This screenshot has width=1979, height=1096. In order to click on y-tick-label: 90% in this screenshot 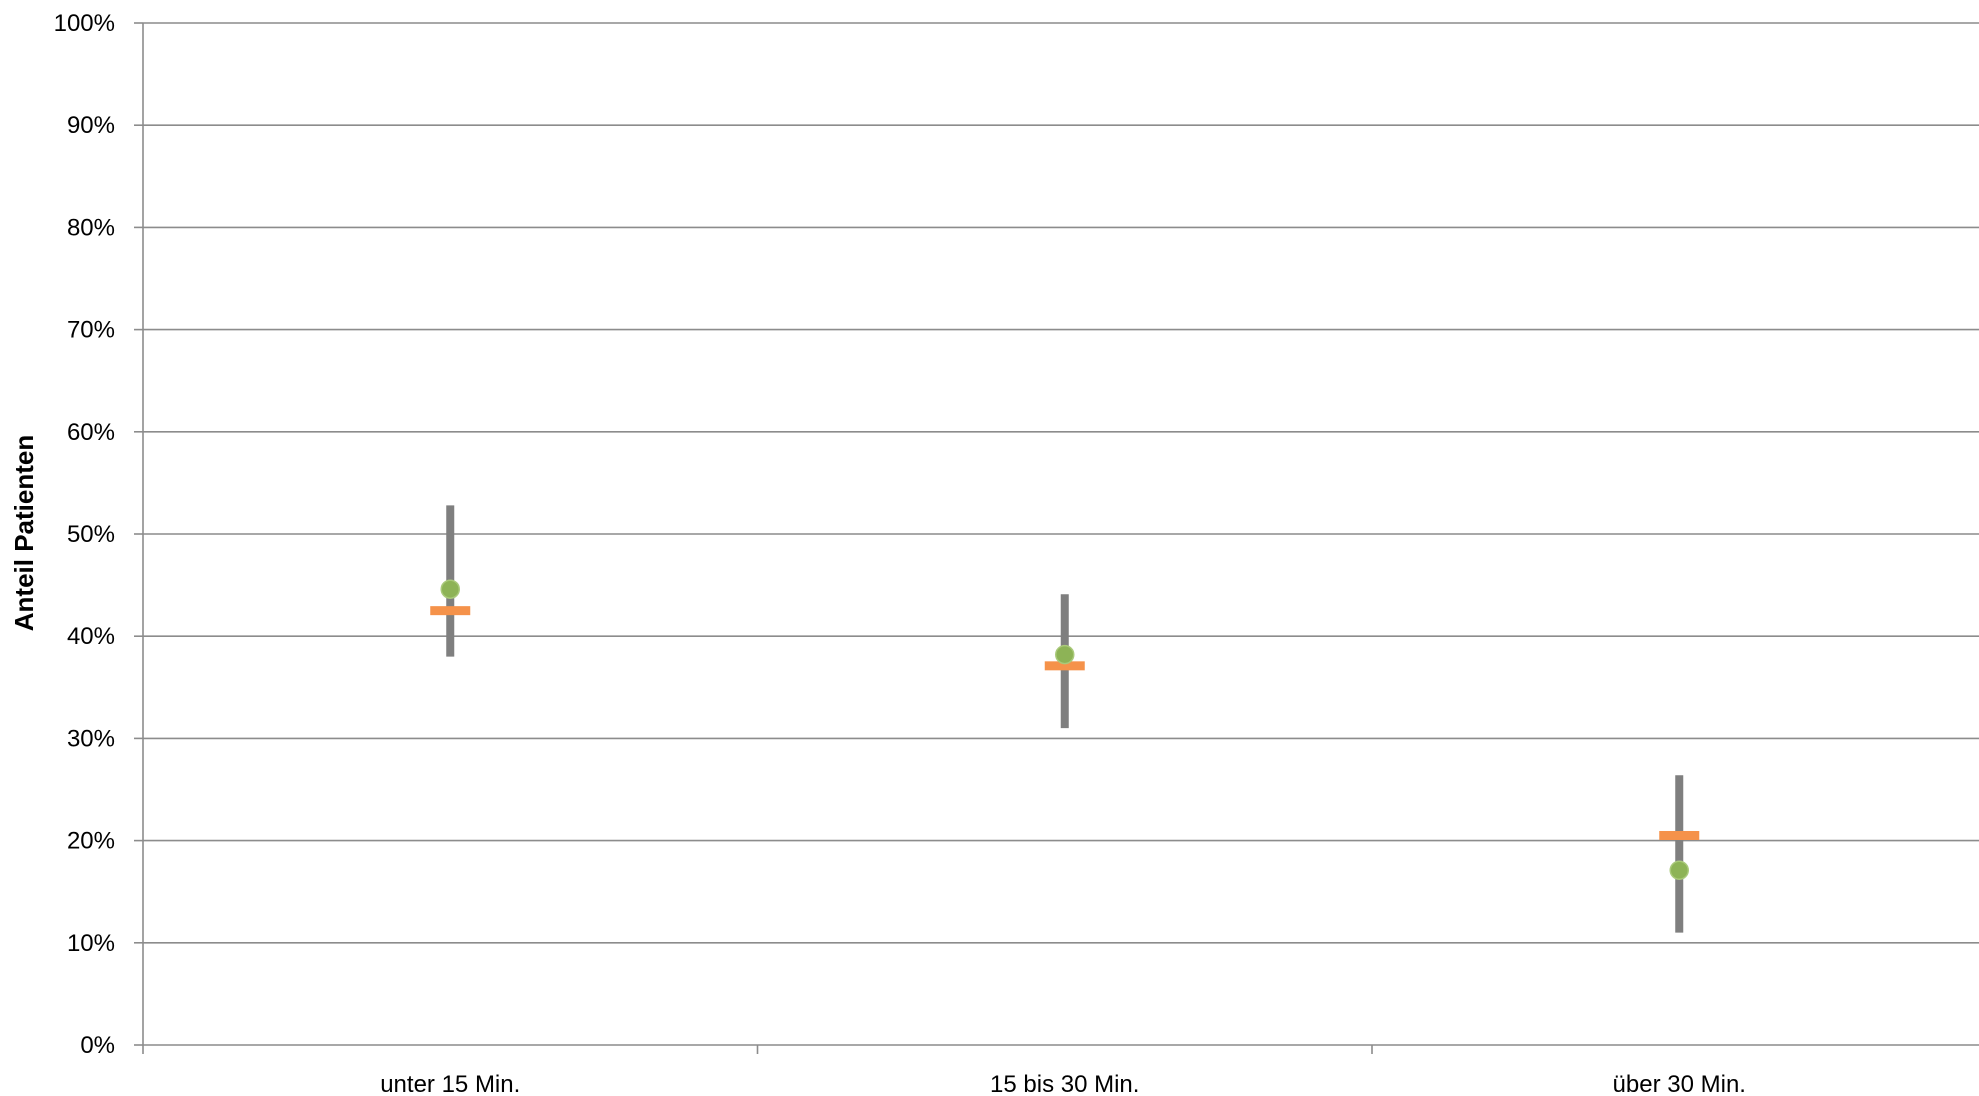, I will do `click(91, 125)`.